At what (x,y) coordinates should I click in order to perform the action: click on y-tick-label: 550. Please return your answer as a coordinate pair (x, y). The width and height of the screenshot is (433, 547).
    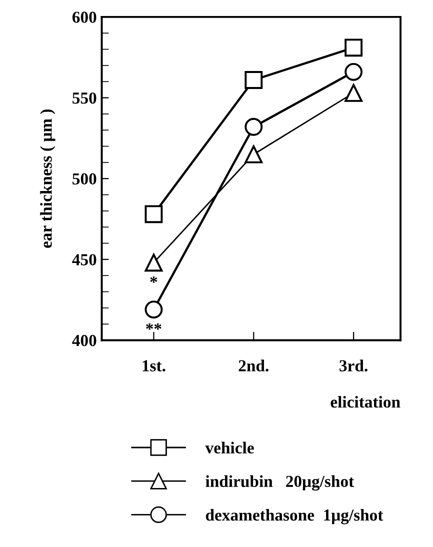
    Looking at the image, I should click on (84, 98).